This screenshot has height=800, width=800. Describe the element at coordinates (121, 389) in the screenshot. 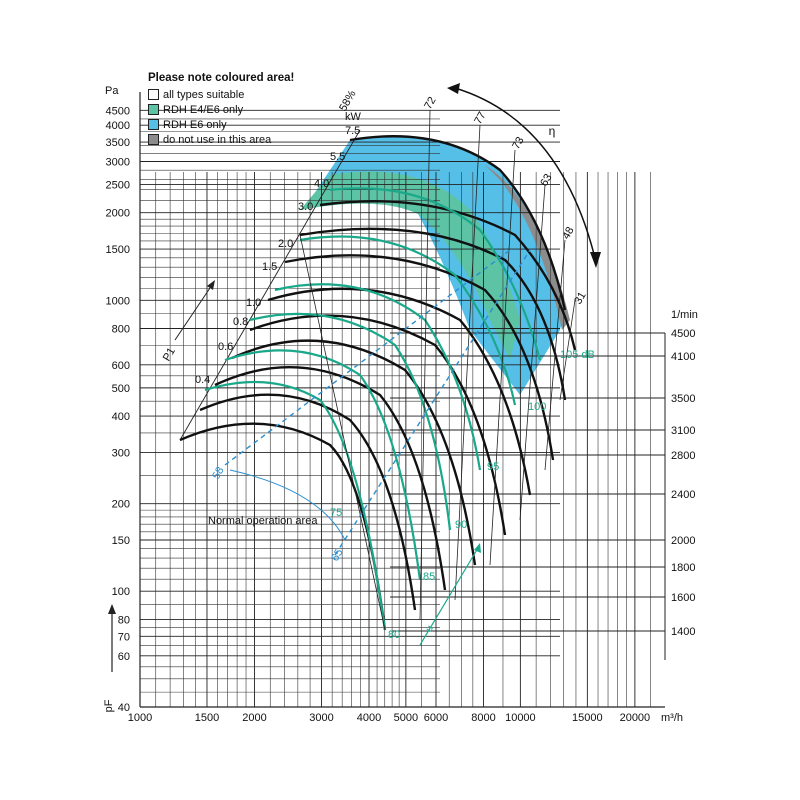

I see `y-tick-label: 500` at that location.